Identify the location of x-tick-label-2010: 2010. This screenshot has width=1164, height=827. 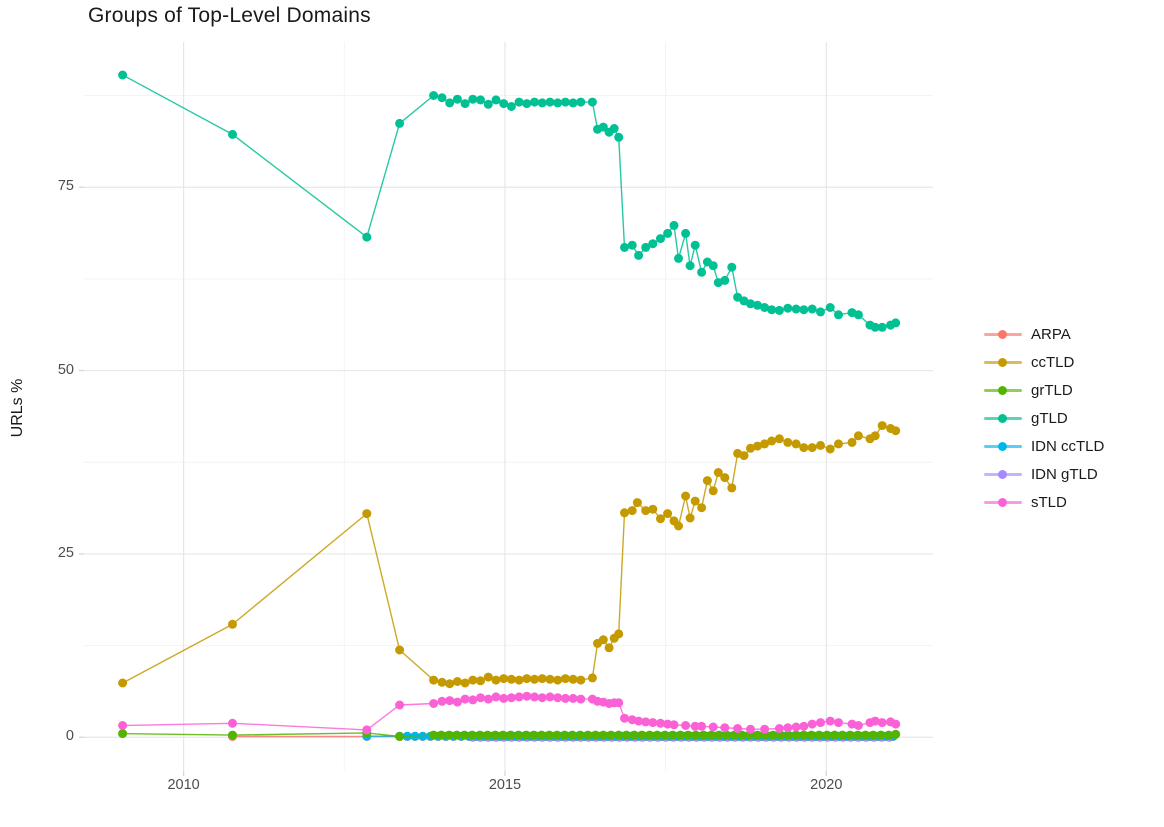
(183, 785).